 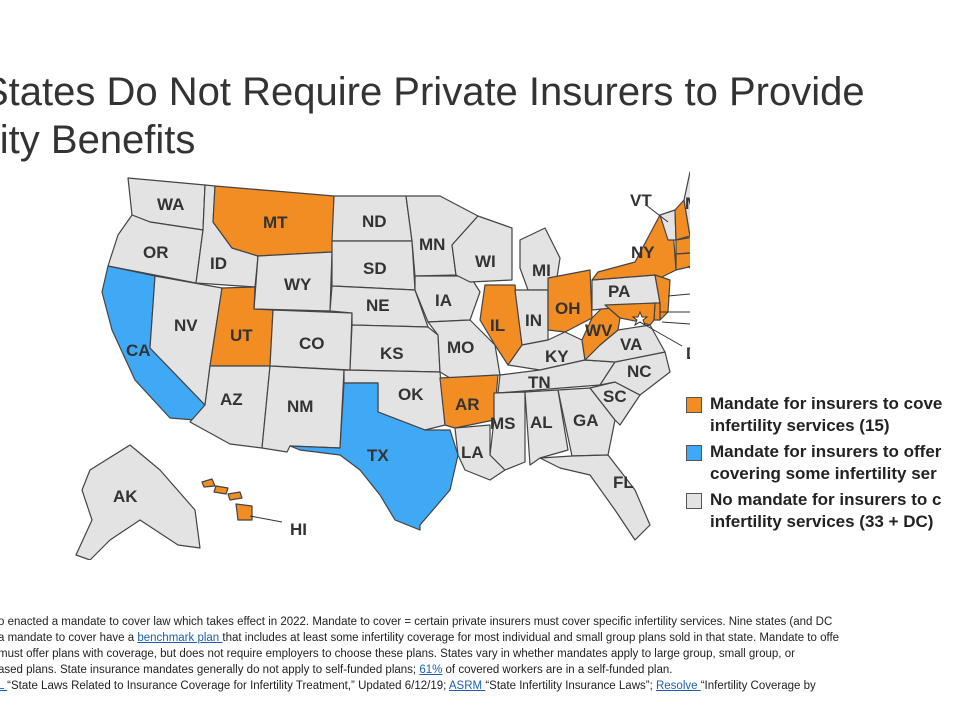 I want to click on dc-star-icon, so click(x=640, y=318).